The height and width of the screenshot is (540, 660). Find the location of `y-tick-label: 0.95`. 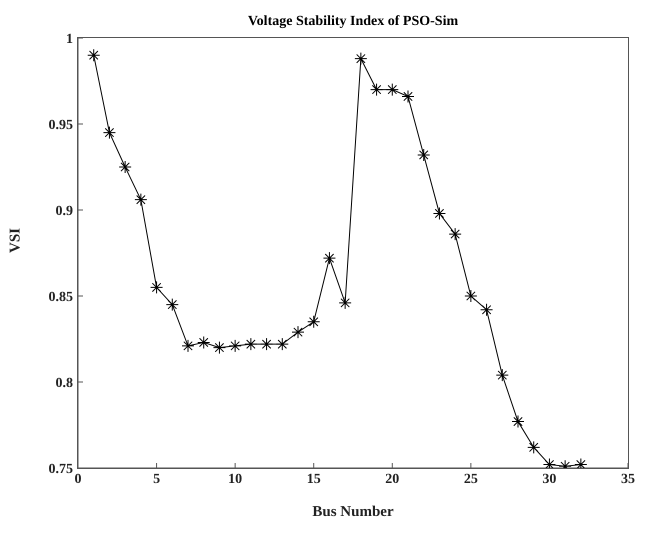

y-tick-label: 0.95 is located at coordinates (60, 125).